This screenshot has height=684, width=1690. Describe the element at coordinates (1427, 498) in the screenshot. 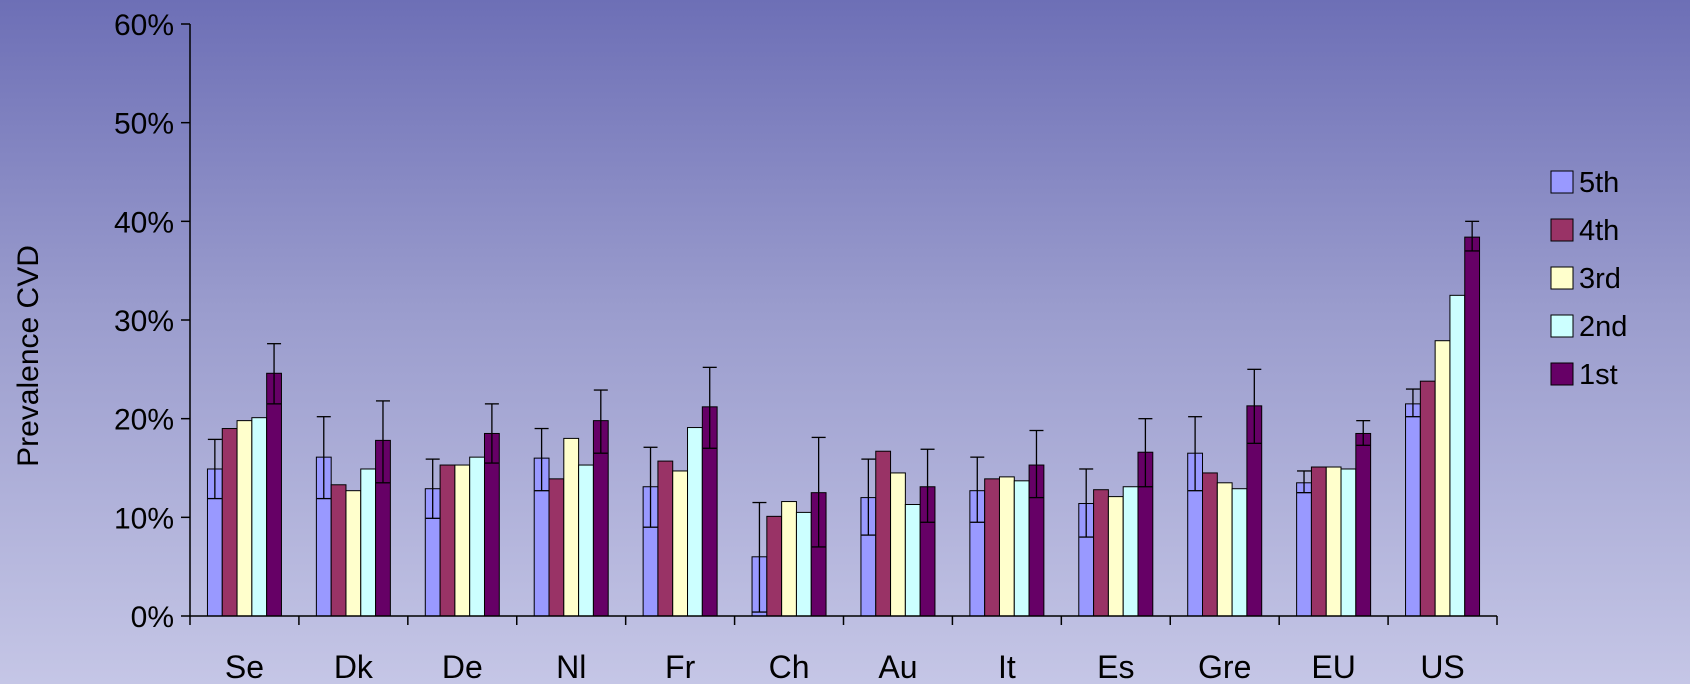

I see `bar-4th-US` at that location.